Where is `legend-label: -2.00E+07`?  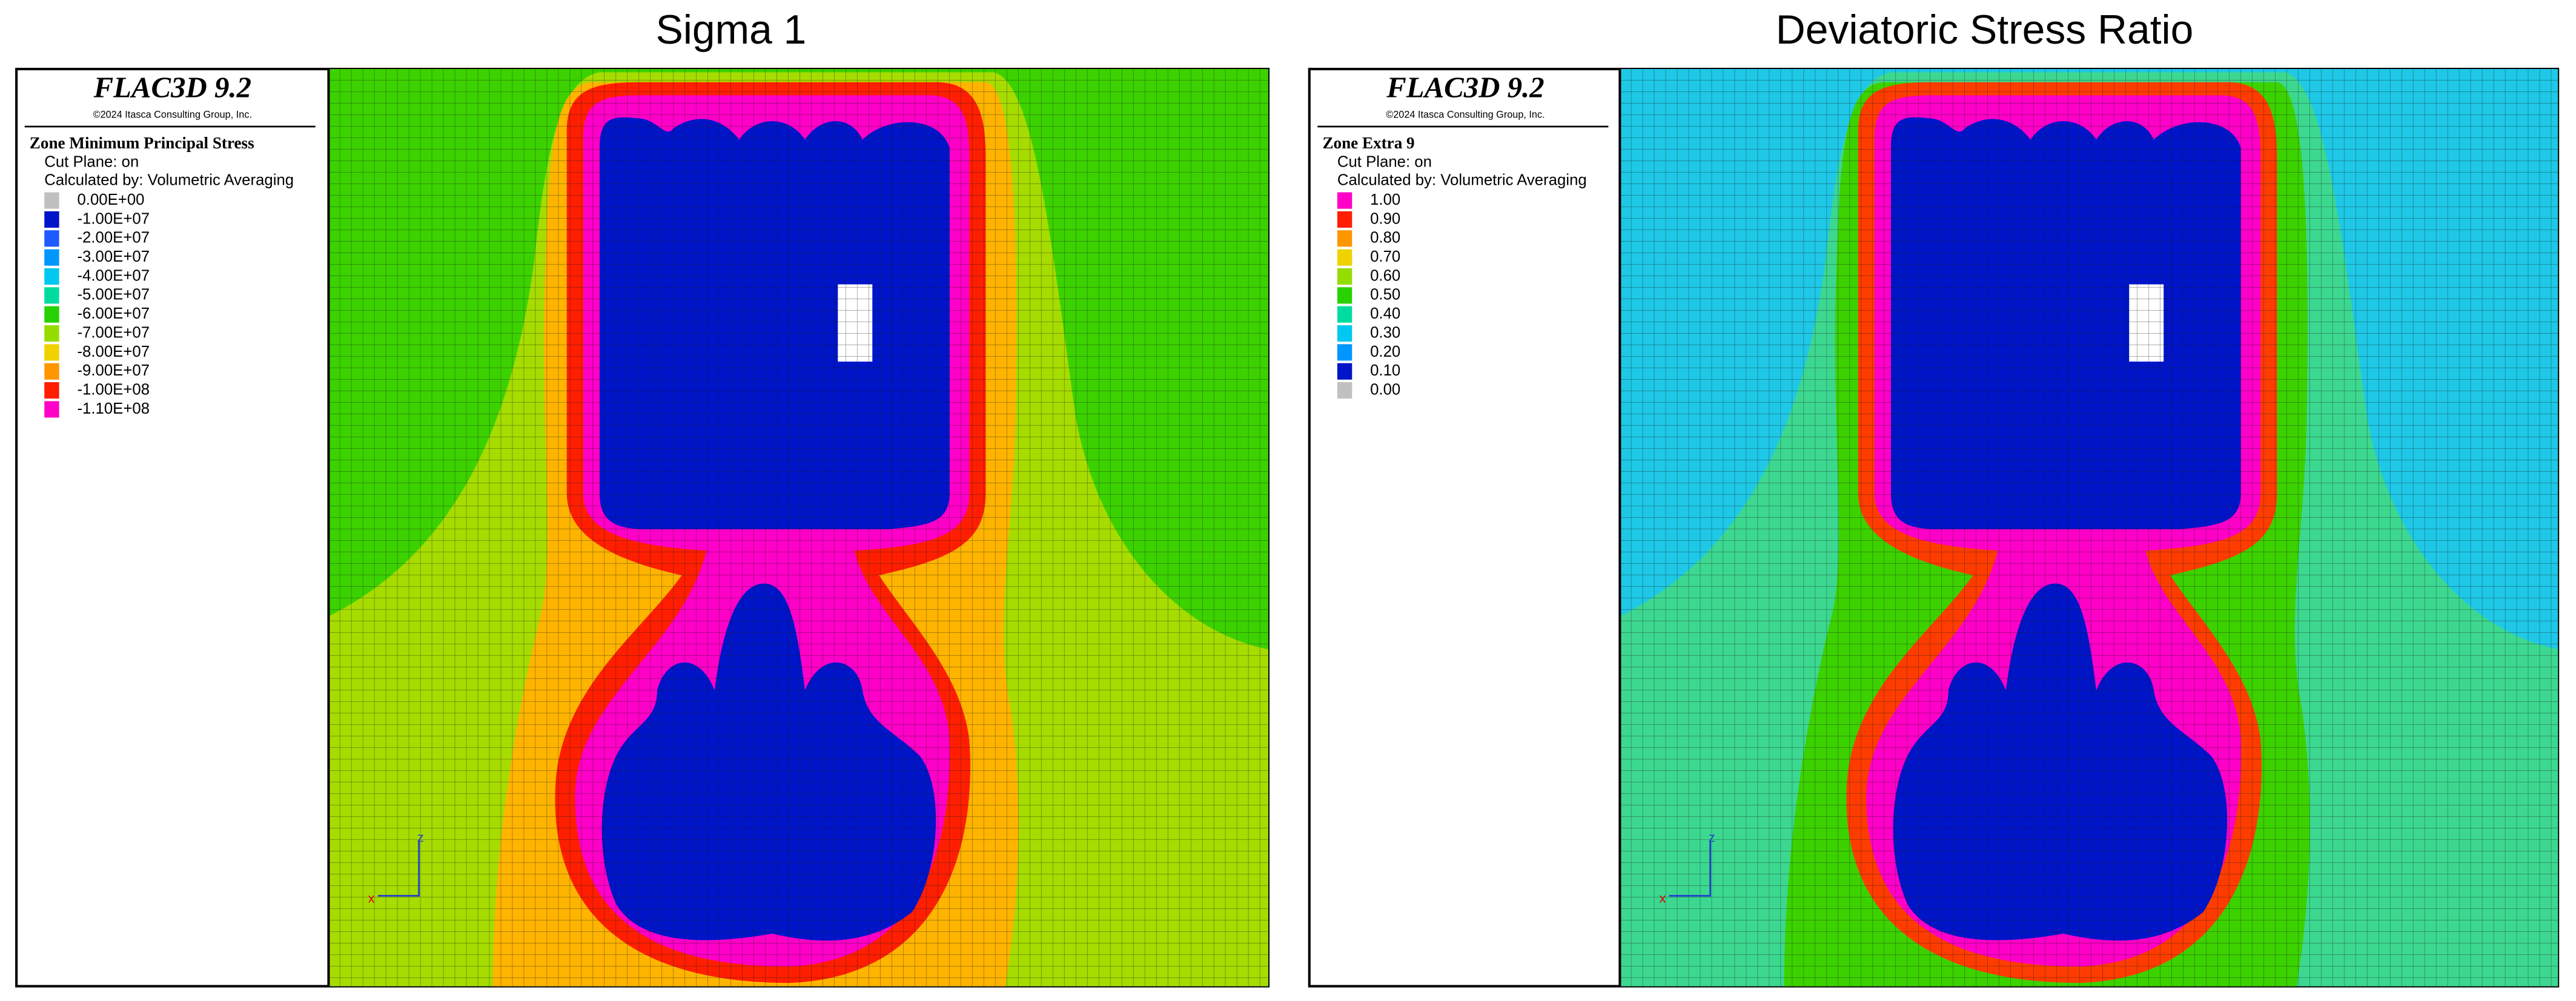 legend-label: -2.00E+07 is located at coordinates (113, 238).